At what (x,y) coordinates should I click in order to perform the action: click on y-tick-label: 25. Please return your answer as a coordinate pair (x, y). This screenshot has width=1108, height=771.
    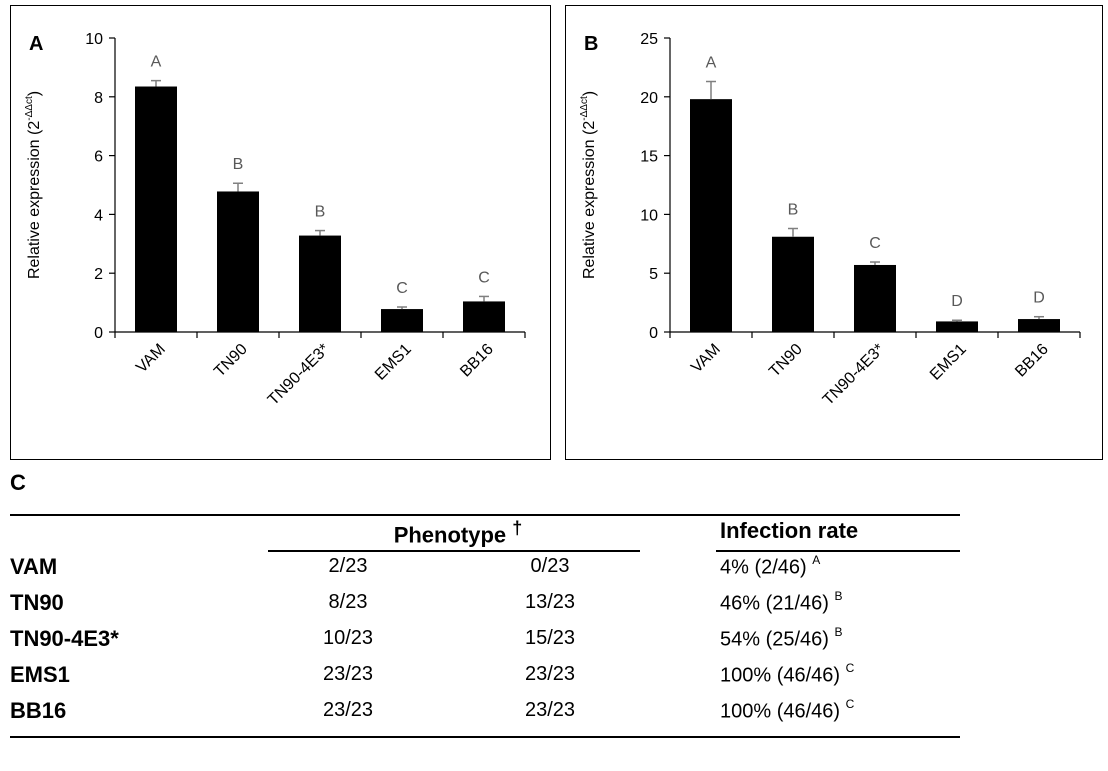
    Looking at the image, I should click on (649, 39).